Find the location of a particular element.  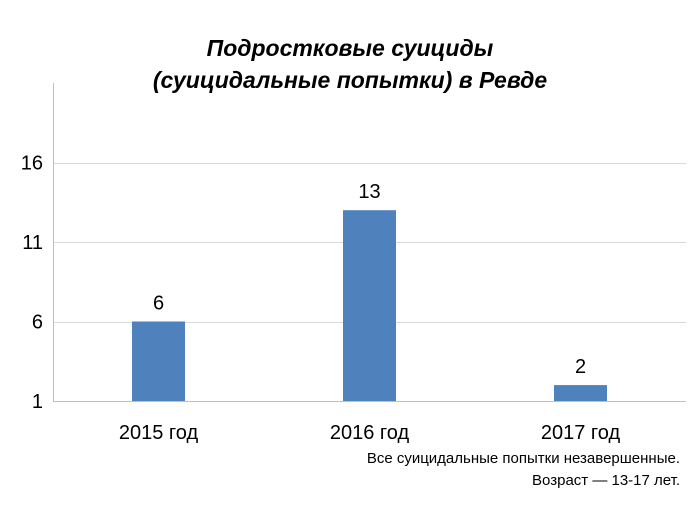

footnote-line2: Возраст — 13-17 лет. is located at coordinates (606, 480).